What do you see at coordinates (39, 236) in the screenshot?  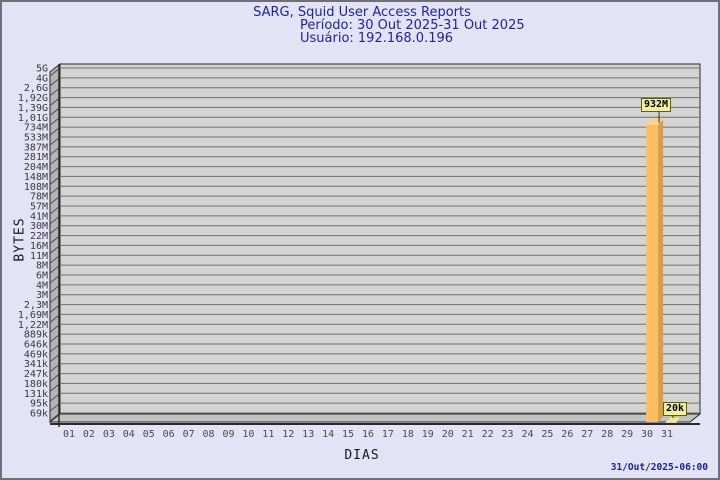 I see `y-tick-label: 22M` at bounding box center [39, 236].